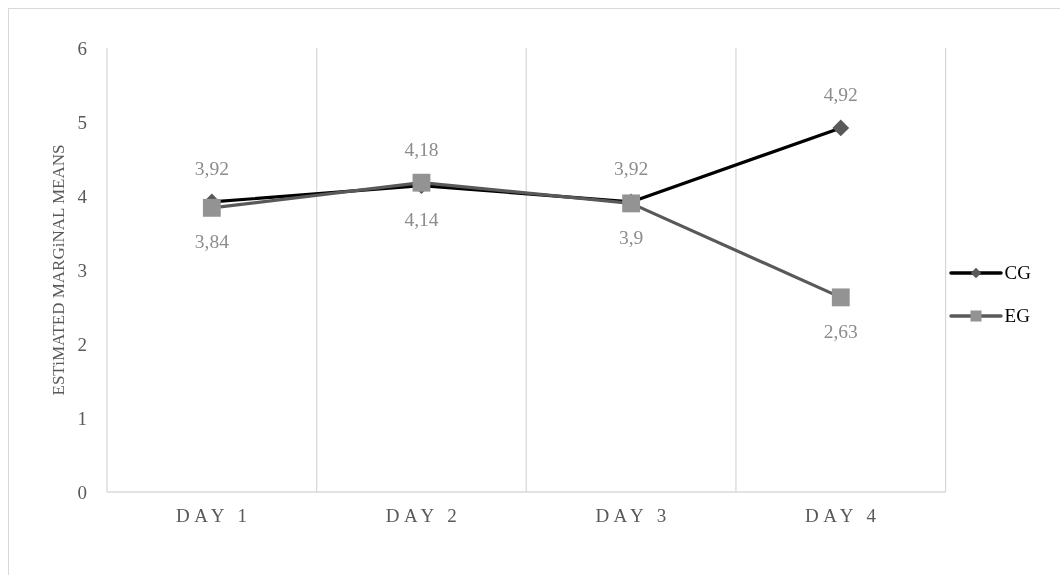 This screenshot has width=1060, height=575. What do you see at coordinates (212, 242) in the screenshot?
I see `data-label: 3,84` at bounding box center [212, 242].